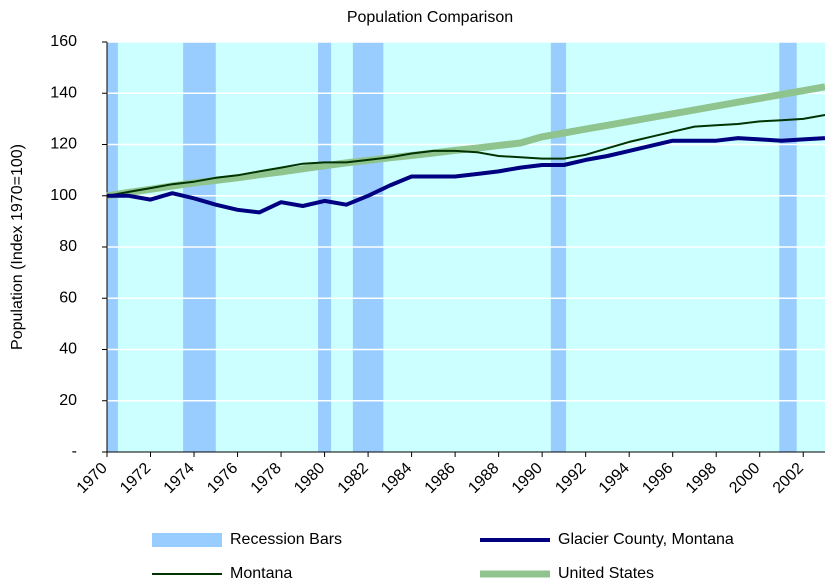  What do you see at coordinates (527, 478) in the screenshot?
I see `x-tick-label: 1990` at bounding box center [527, 478].